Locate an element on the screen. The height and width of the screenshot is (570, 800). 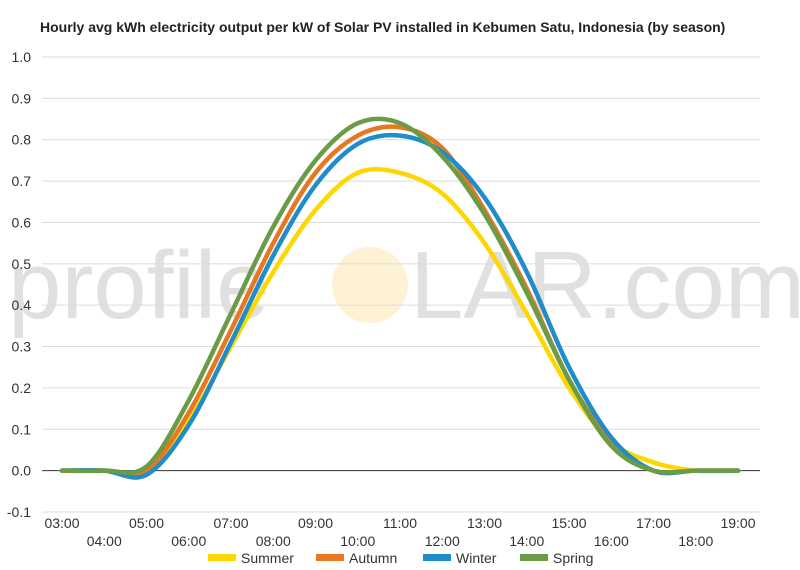
x-tick-label: 07:00 is located at coordinates (230, 523).